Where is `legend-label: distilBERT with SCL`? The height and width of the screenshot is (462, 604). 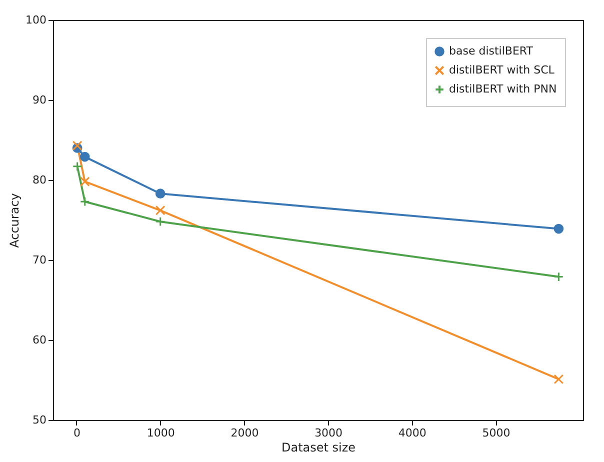
legend-label: distilBERT with SCL is located at coordinates (502, 70).